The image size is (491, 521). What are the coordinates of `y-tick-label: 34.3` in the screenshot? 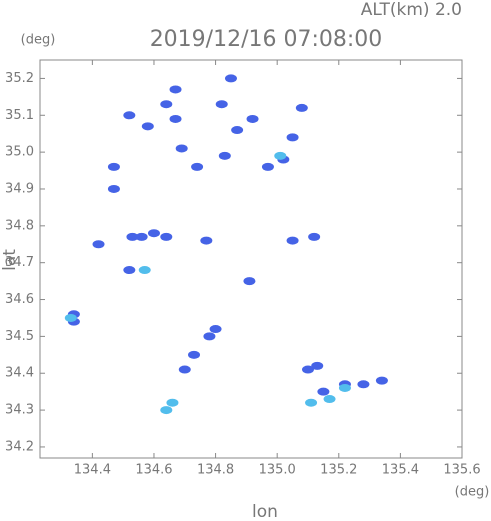 It's located at (19, 410).